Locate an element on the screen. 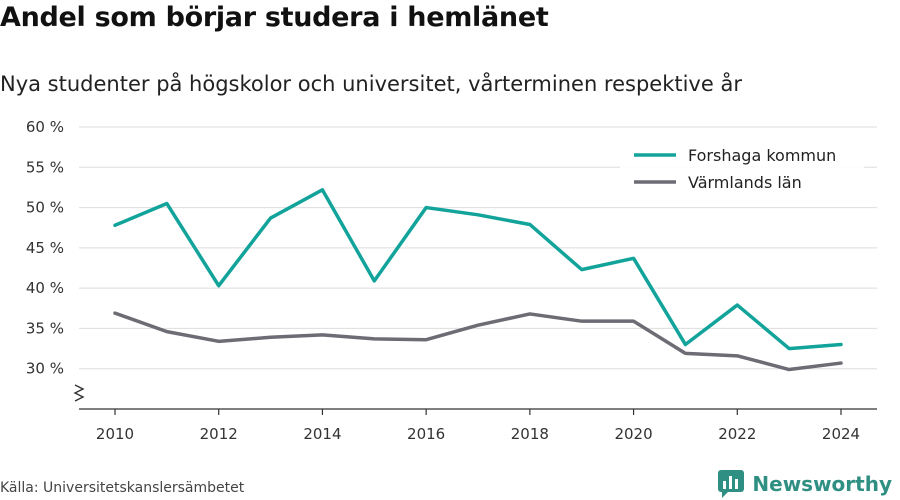 Image resolution: width=900 pixels, height=500 pixels. legend: Forshaga kommun Värmlands län is located at coordinates (742, 171).